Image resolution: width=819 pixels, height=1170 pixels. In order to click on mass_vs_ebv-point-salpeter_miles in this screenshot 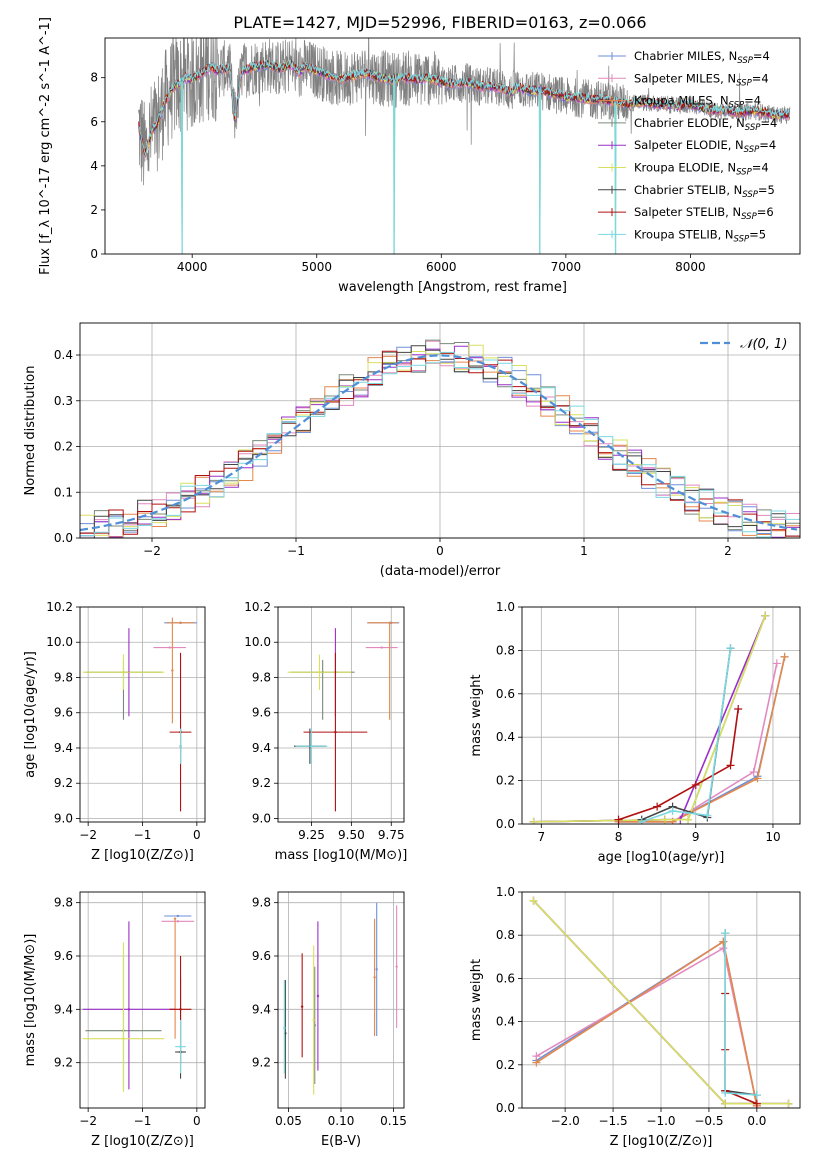, I will do `click(396, 966)`.